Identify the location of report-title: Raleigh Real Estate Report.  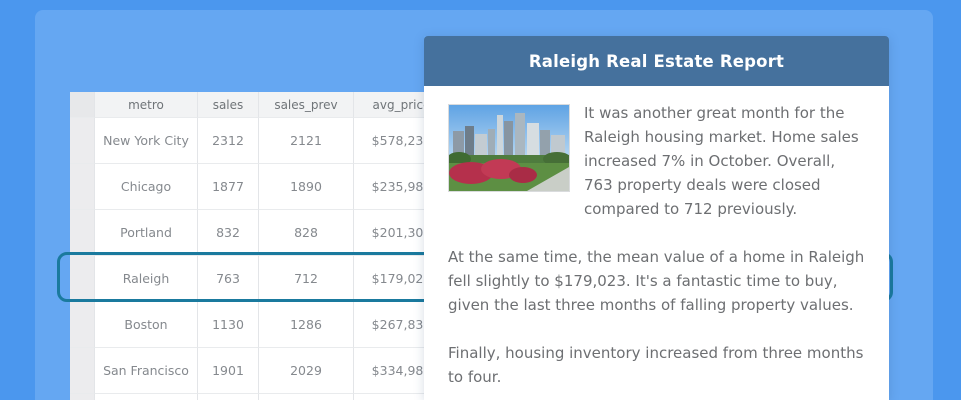
(656, 61).